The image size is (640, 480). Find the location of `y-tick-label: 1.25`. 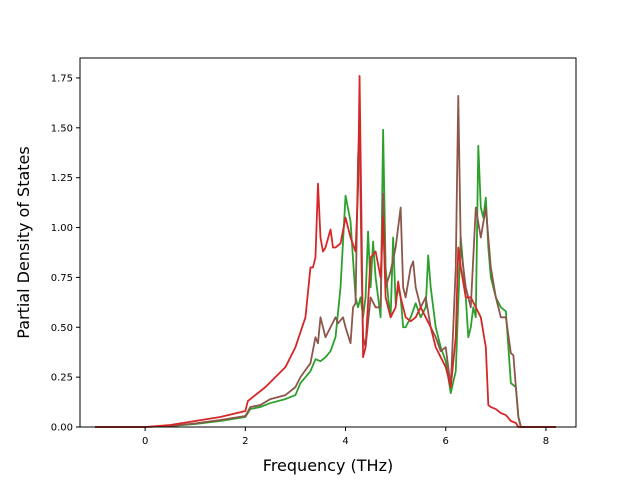

y-tick-label: 1.25 is located at coordinates (62, 178).